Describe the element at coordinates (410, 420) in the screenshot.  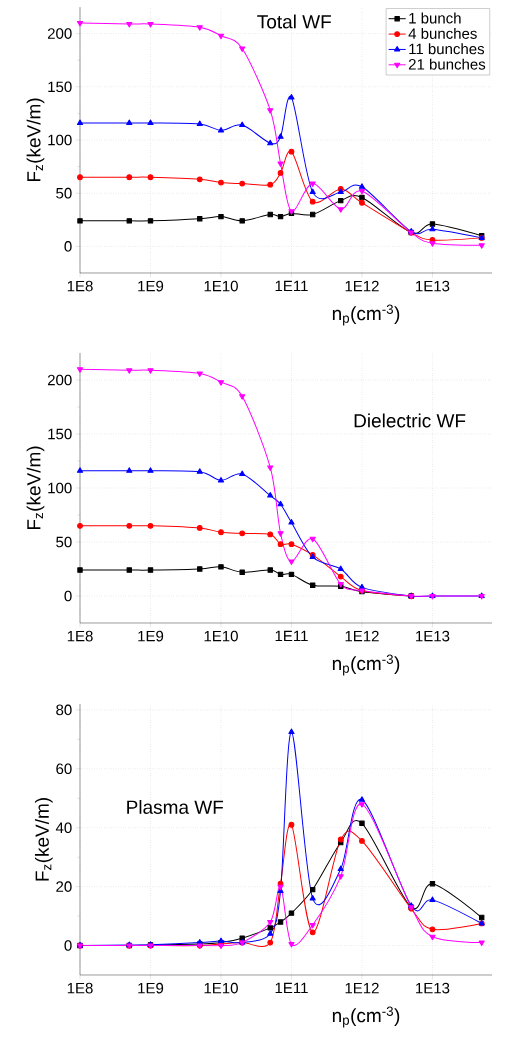
I see `text: Dielectric WF` at that location.